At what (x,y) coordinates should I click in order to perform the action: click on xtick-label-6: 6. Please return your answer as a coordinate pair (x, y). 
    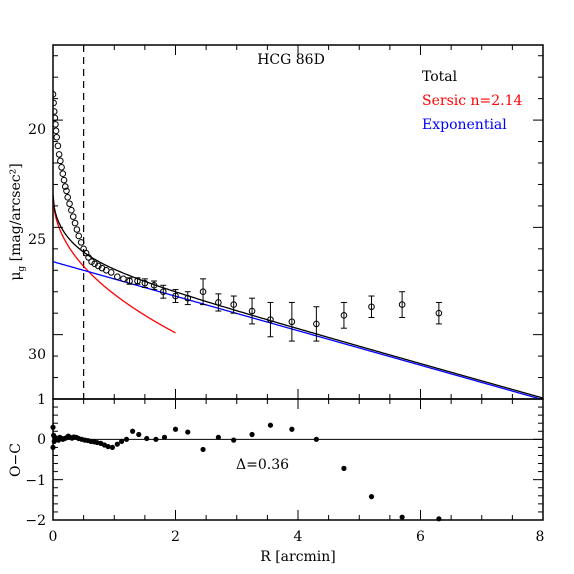
    Looking at the image, I should click on (420, 537).